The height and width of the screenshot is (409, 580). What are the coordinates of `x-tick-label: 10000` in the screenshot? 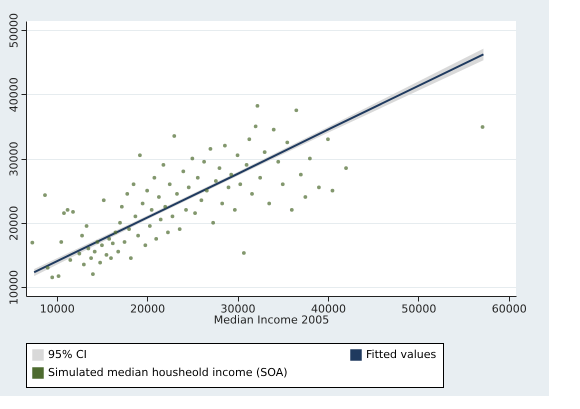 It's located at (57, 309).